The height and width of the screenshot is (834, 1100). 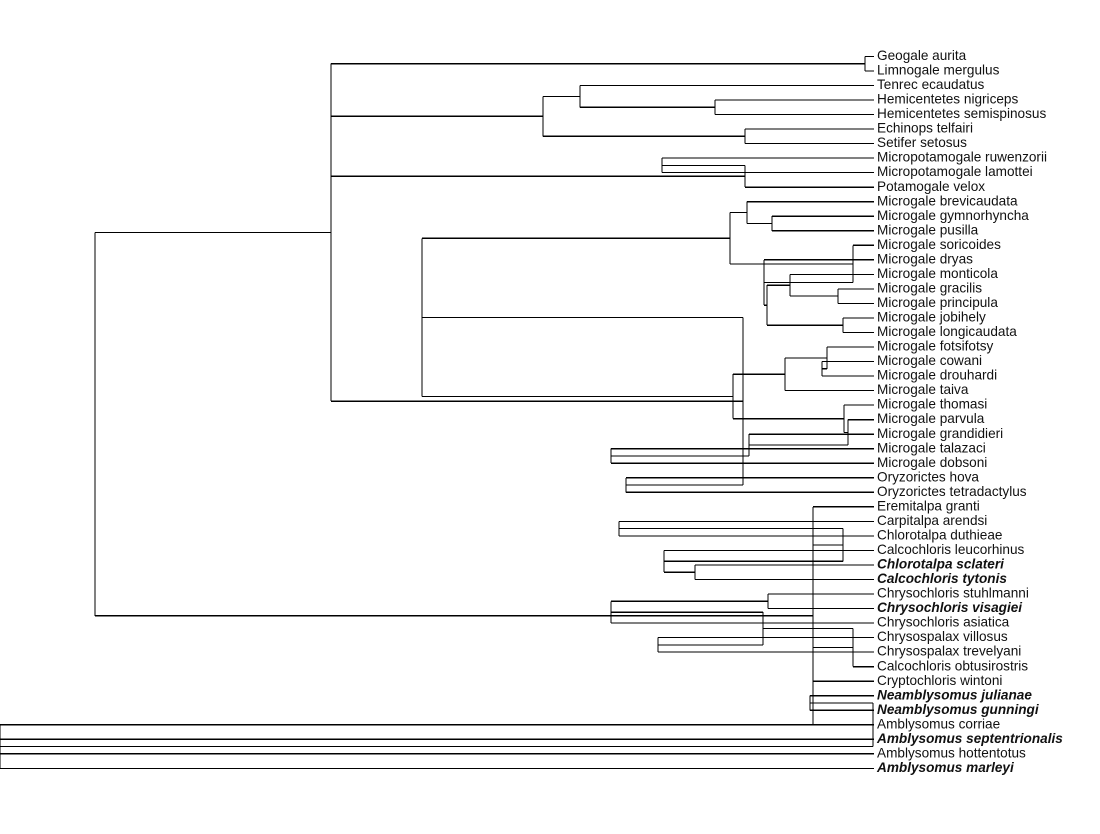 I want to click on taxon-label: Microgale cowani, so click(x=929, y=360).